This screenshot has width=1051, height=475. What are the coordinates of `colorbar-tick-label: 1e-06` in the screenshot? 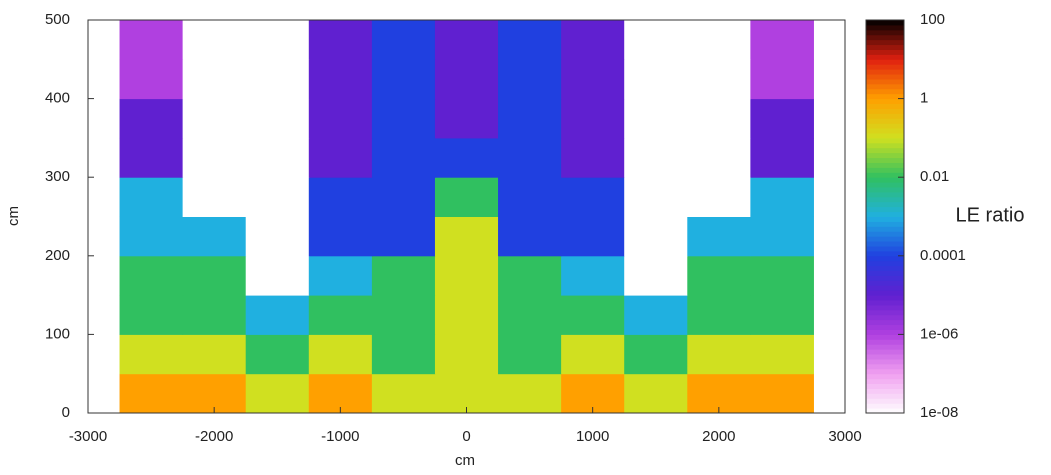 It's located at (939, 333).